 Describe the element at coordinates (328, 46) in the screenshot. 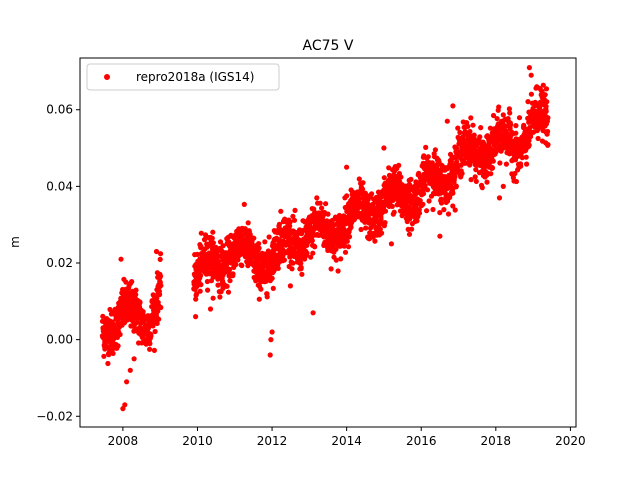

I see `chart-title: AC75 V` at that location.